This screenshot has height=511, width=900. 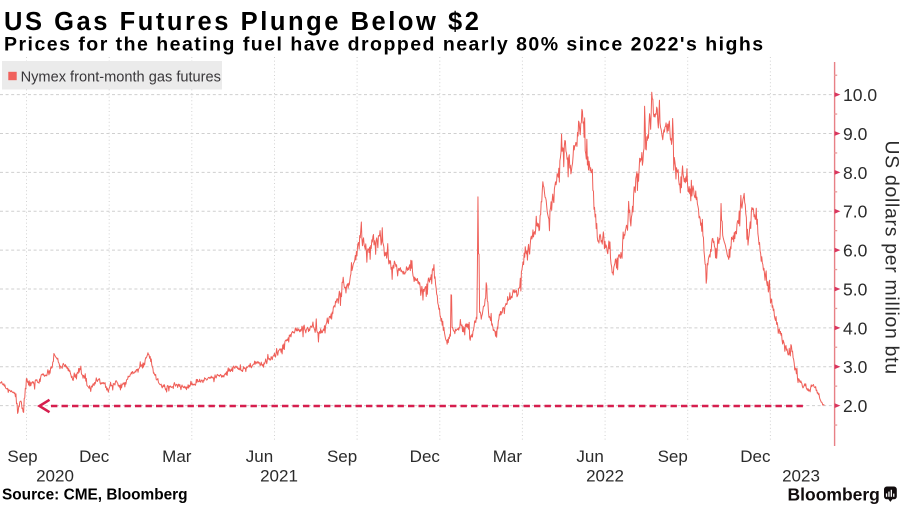 What do you see at coordinates (801, 476) in the screenshot?
I see `svg-text: 2023` at bounding box center [801, 476].